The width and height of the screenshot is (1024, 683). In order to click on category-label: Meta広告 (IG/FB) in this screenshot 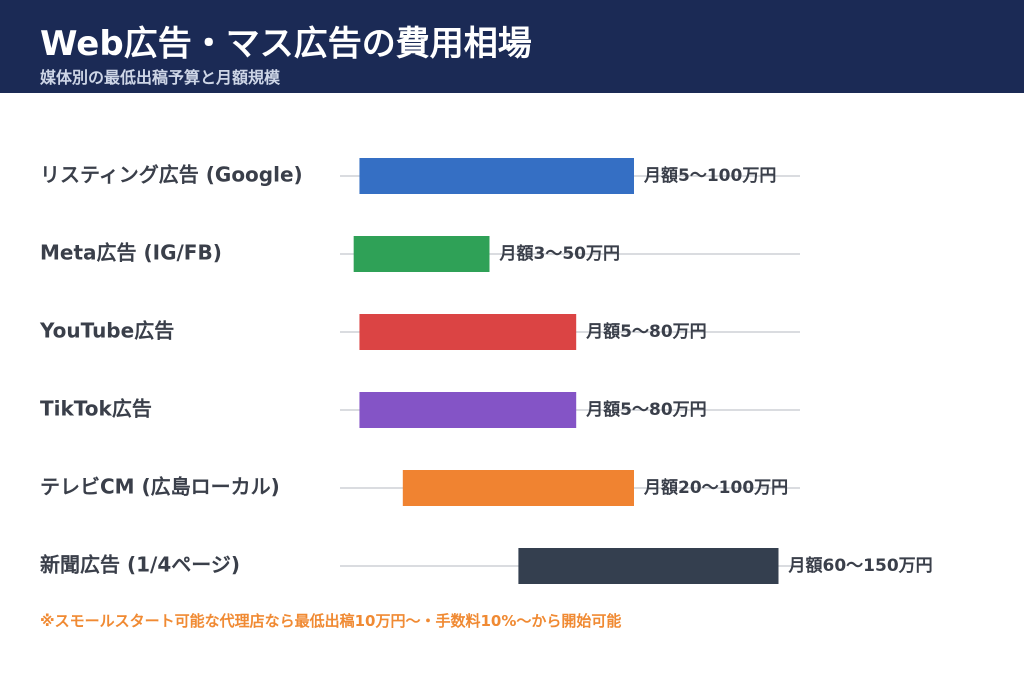, I will do `click(131, 253)`.